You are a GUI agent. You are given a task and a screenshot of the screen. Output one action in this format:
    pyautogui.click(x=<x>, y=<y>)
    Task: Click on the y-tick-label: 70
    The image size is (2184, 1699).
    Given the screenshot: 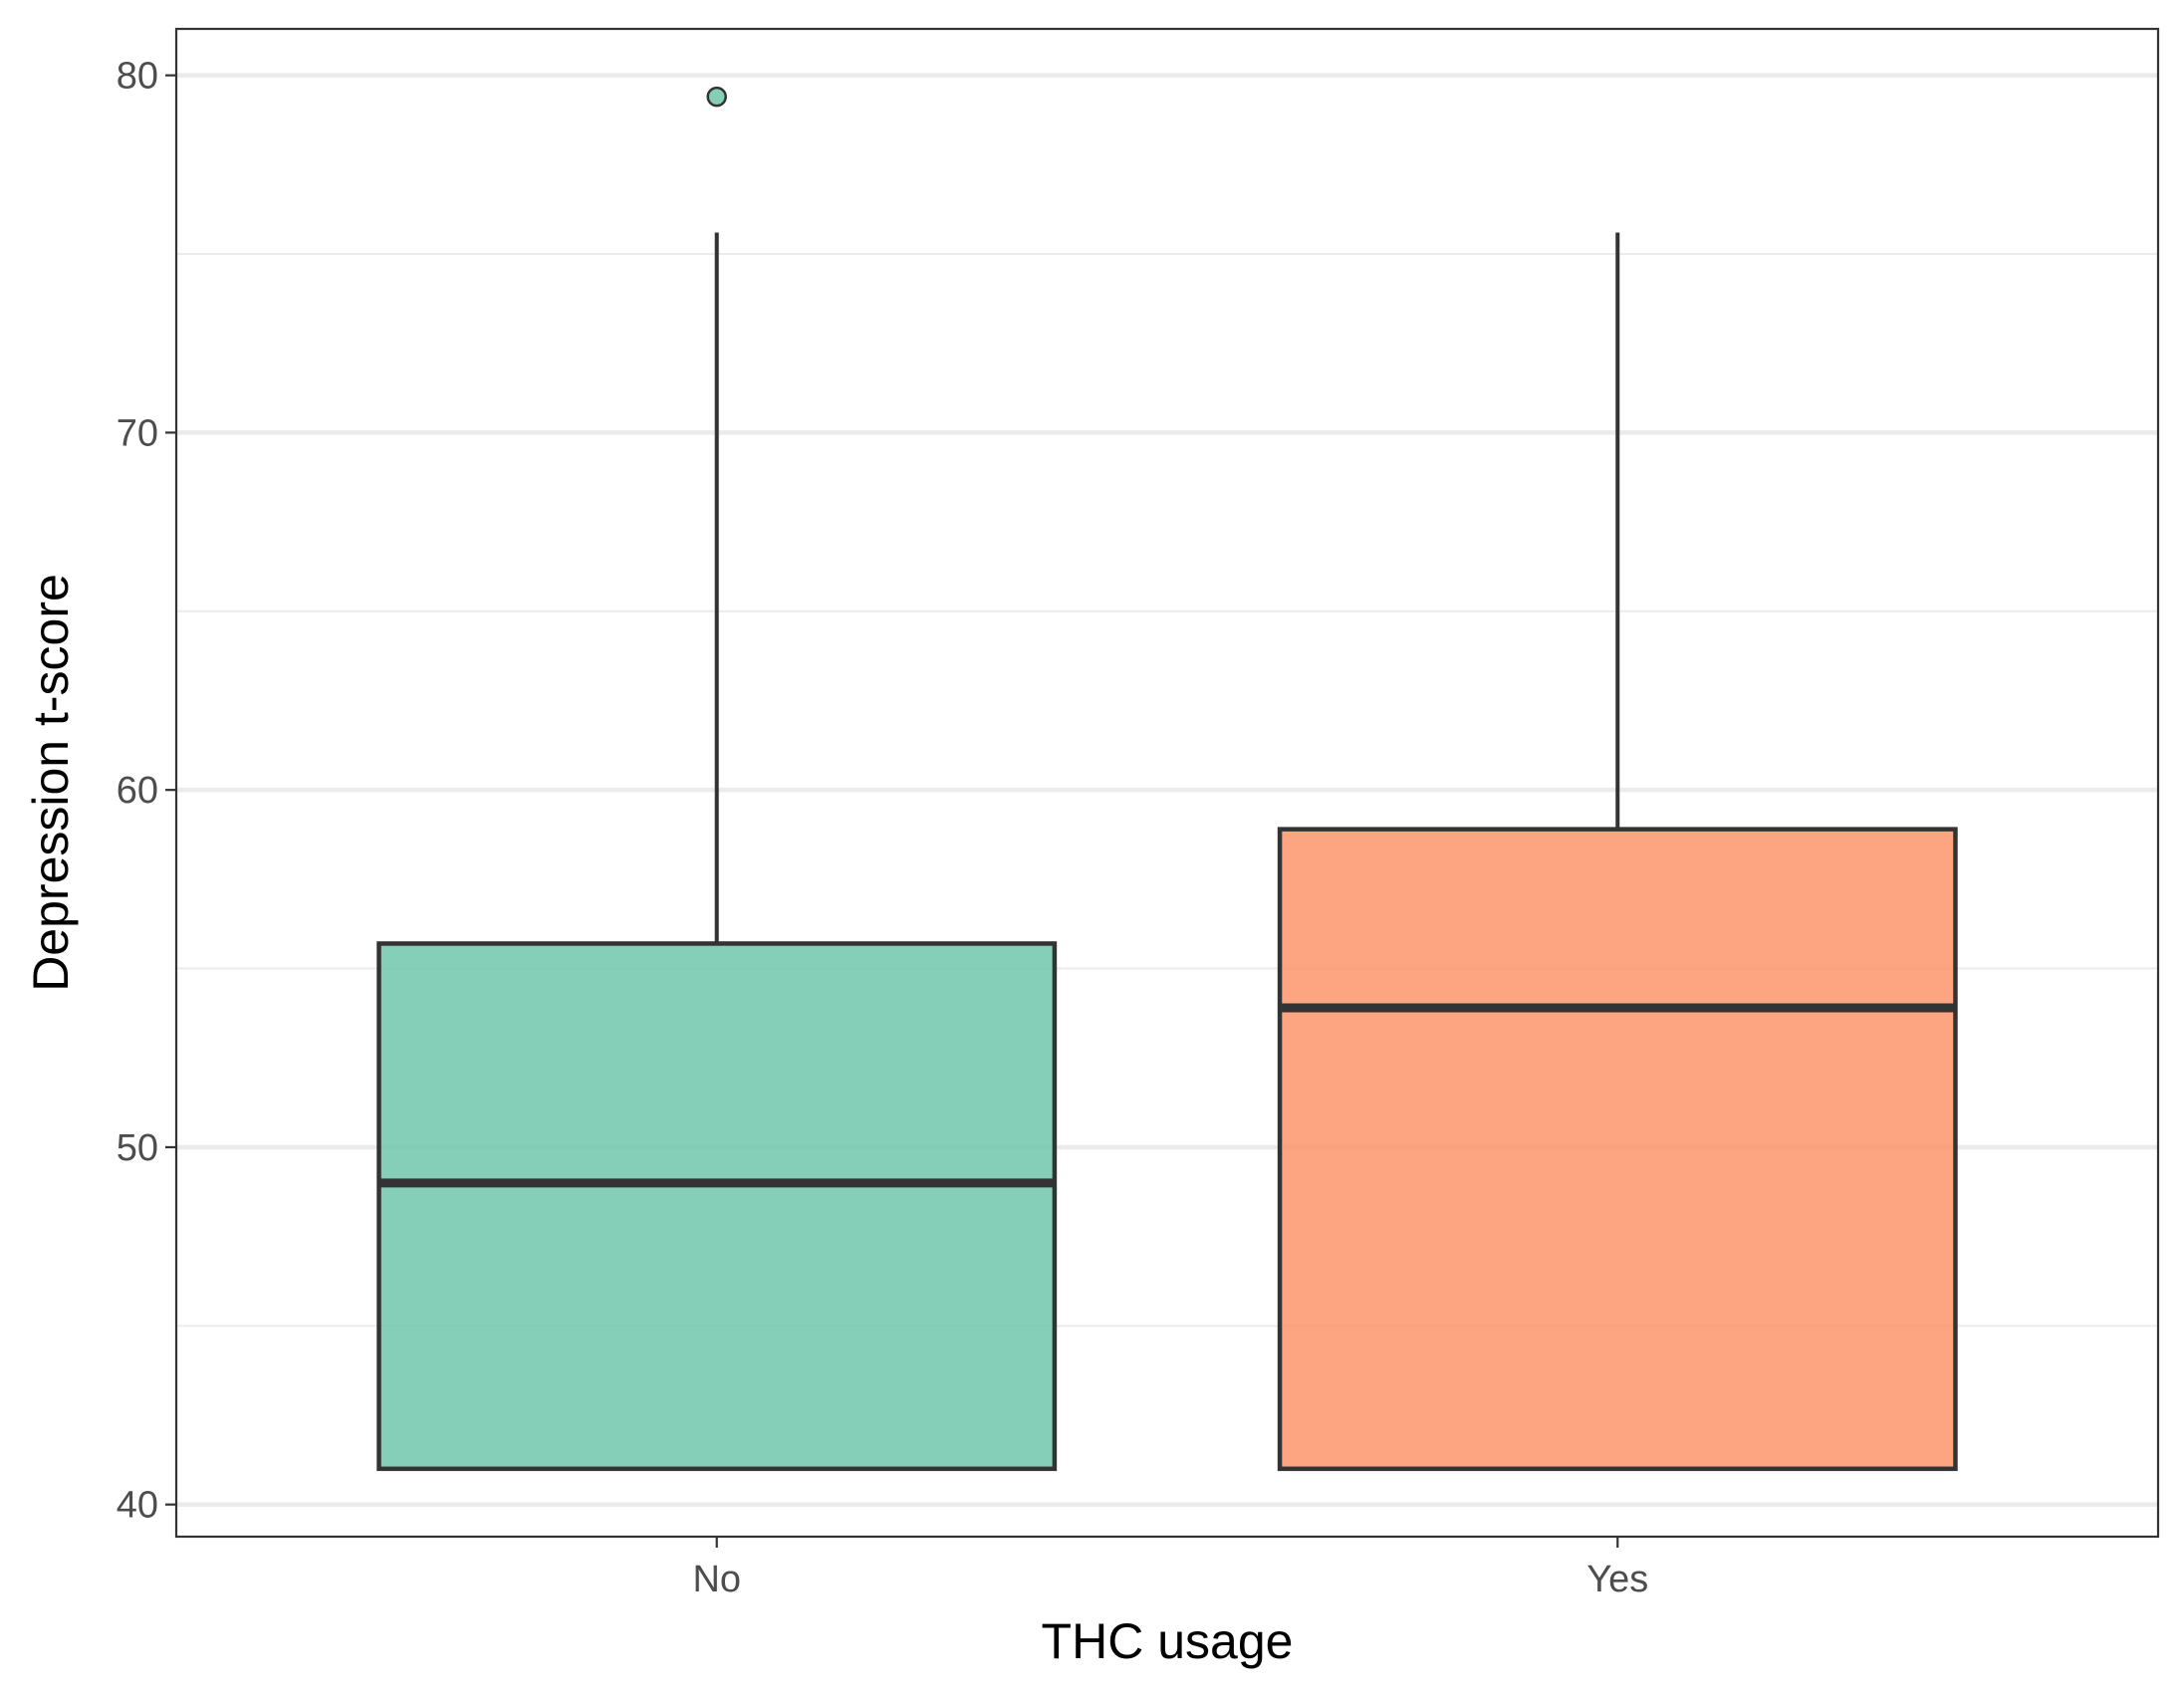 What is the action you would take?
    pyautogui.click(x=137, y=433)
    